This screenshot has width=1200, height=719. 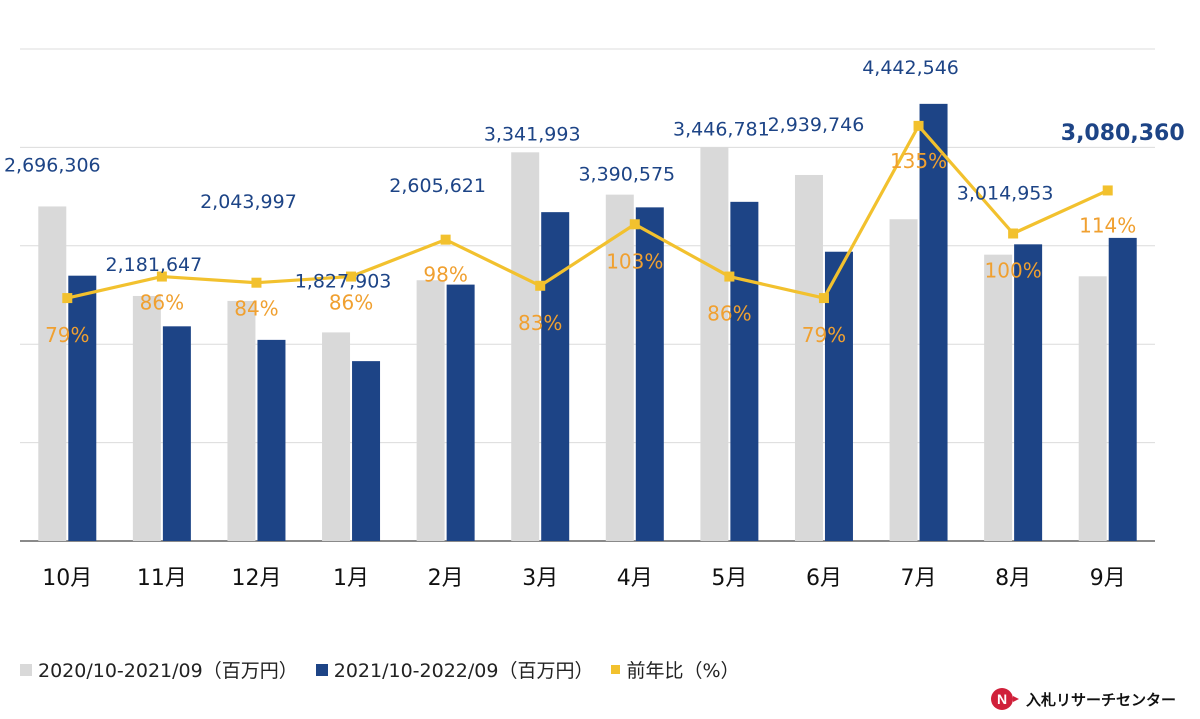 I want to click on legend-prev-label: 2020/10-2021/09（百万円）, so click(x=168, y=671).